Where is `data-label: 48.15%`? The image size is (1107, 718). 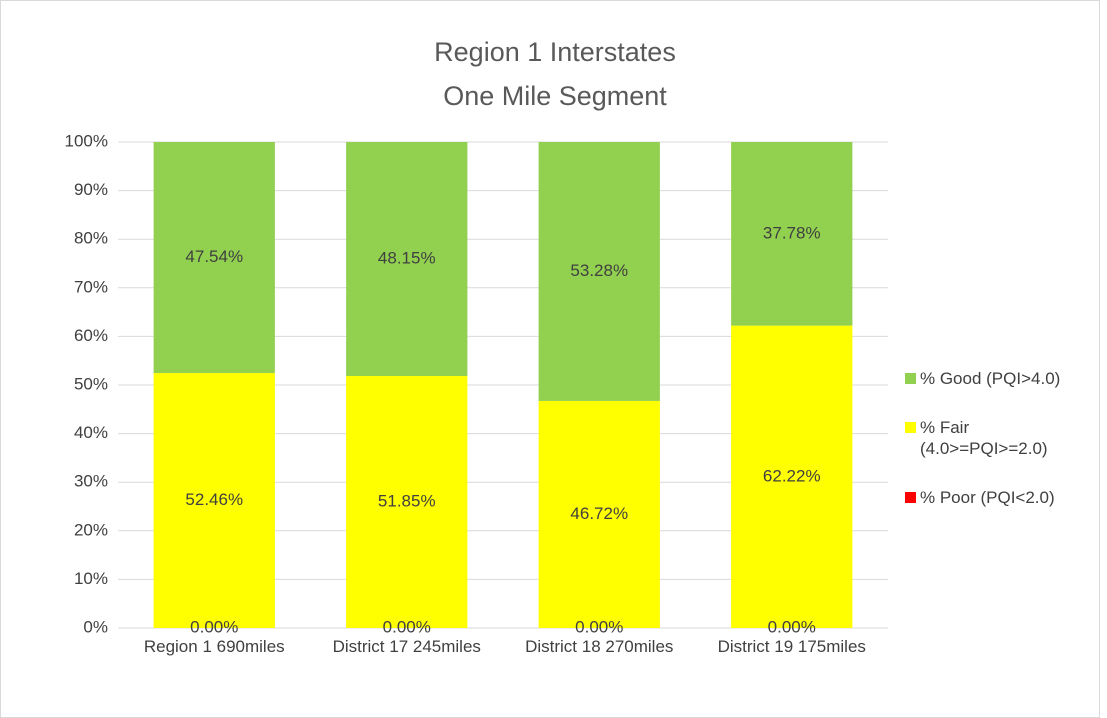
data-label: 48.15% is located at coordinates (407, 257).